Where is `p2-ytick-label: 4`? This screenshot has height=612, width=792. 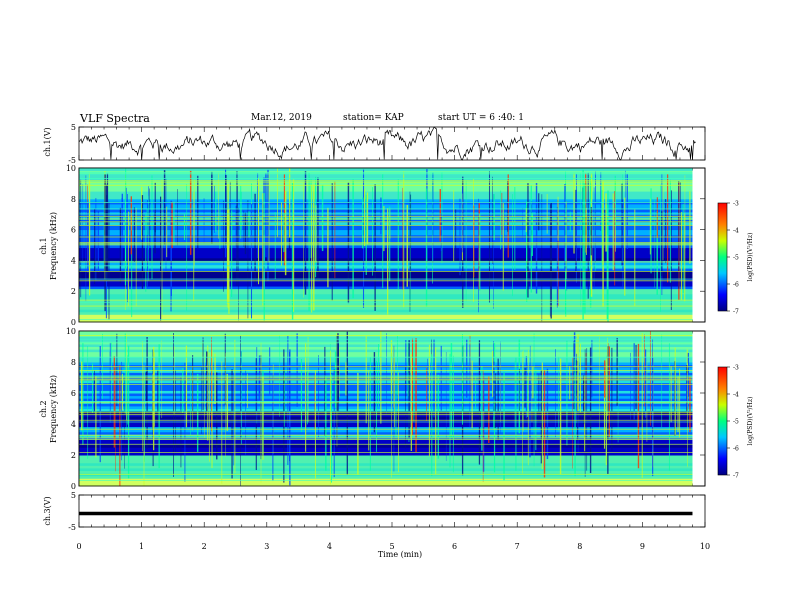
p2-ytick-label: 4 is located at coordinates (73, 260).